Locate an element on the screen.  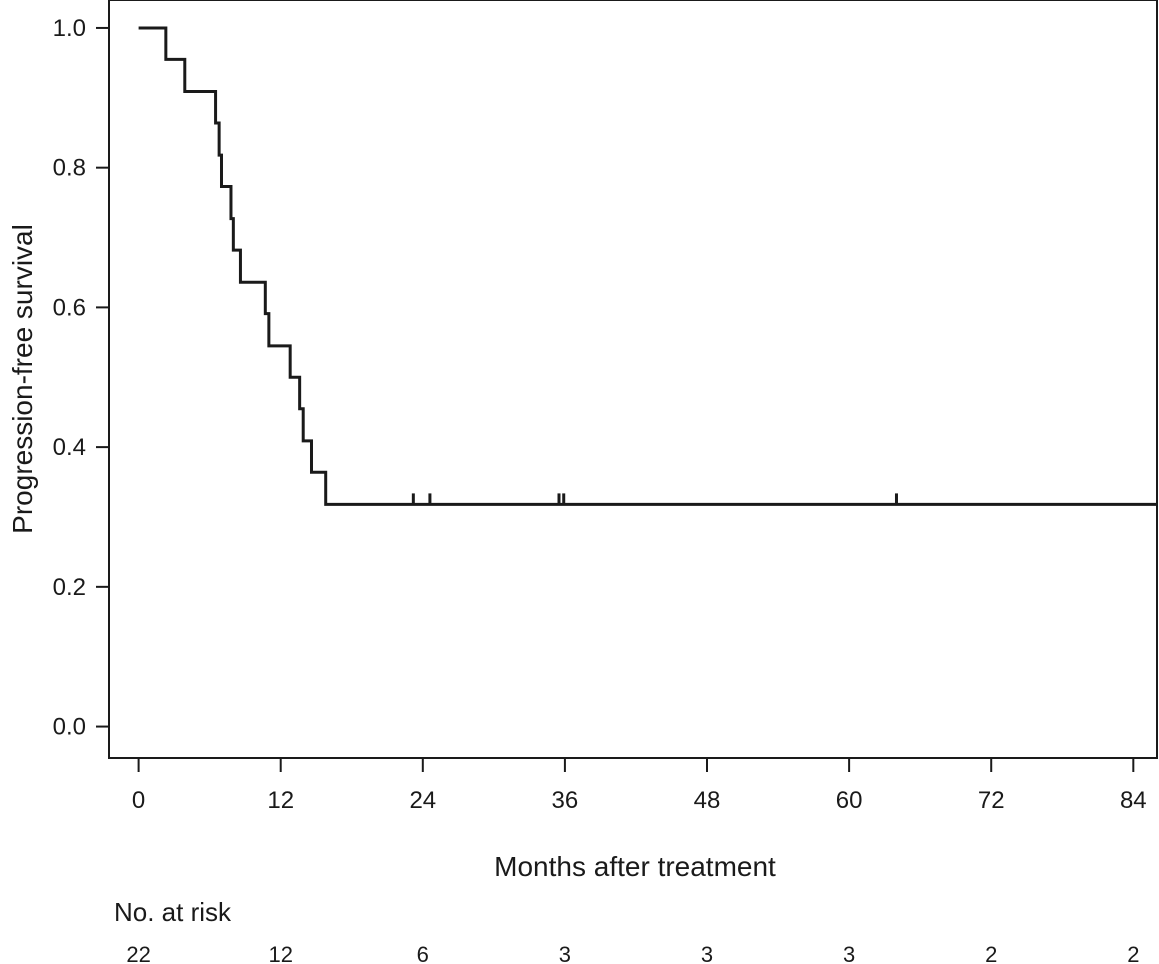
x-tick-label: 24 is located at coordinates (422, 800).